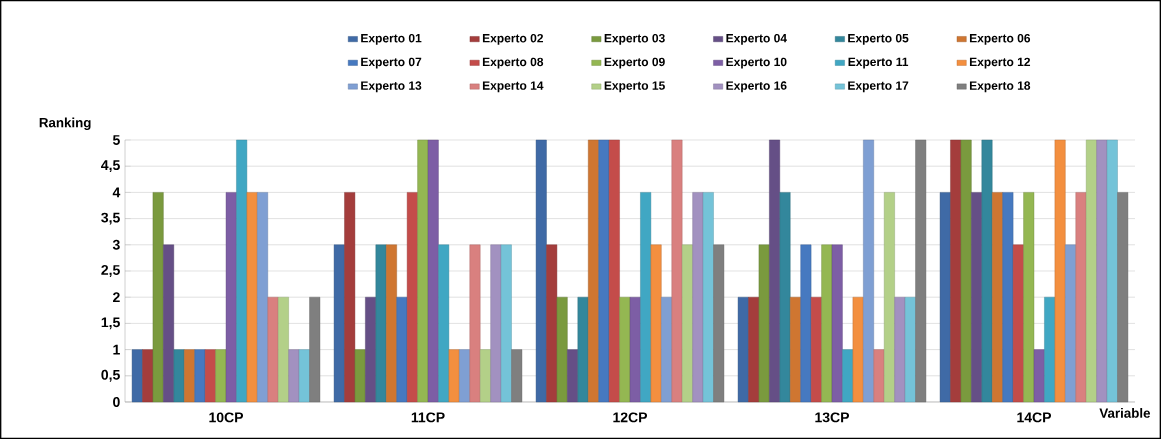 This screenshot has height=439, width=1161. What do you see at coordinates (756, 63) in the screenshot?
I see `legend-label: Experto 10` at bounding box center [756, 63].